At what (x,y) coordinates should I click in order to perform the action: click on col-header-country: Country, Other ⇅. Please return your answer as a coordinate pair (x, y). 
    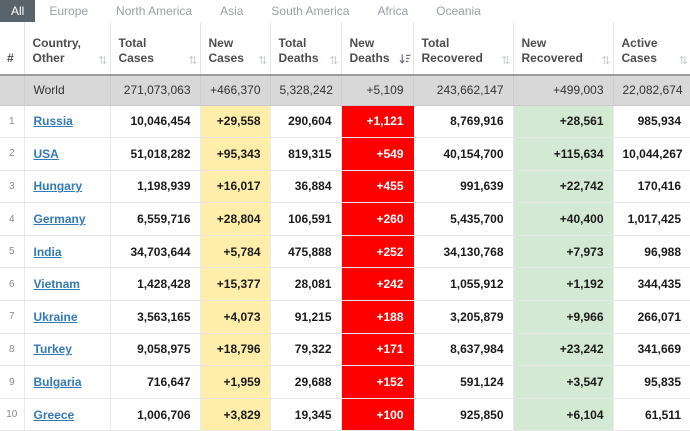
    Looking at the image, I should click on (67, 49).